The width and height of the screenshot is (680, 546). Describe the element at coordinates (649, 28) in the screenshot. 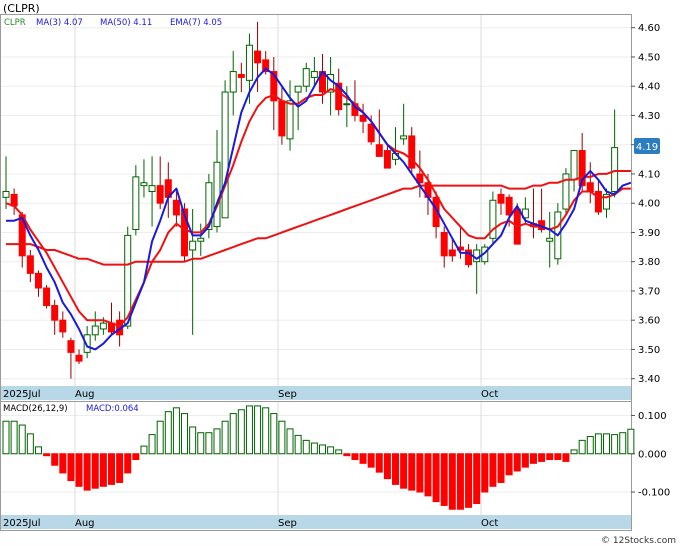

I see `price-tick-label: 4.60` at that location.